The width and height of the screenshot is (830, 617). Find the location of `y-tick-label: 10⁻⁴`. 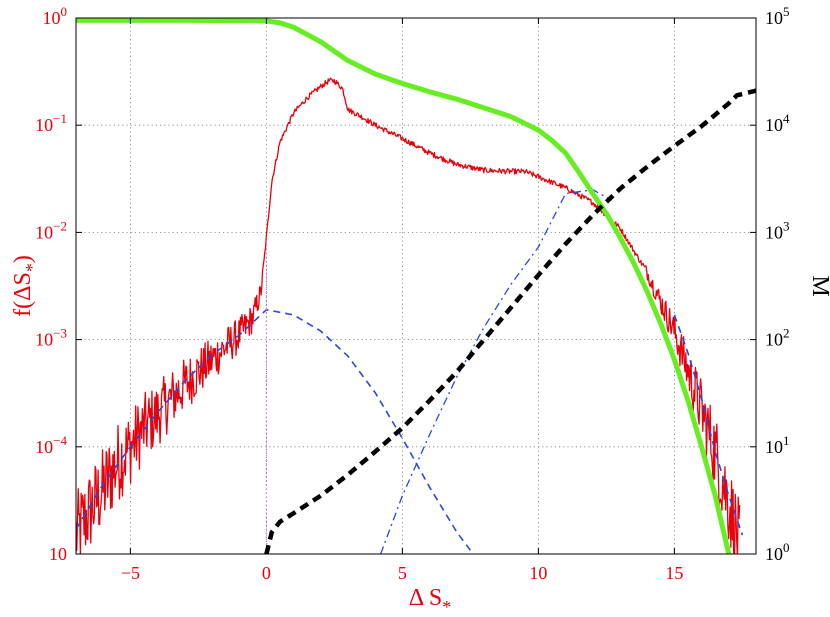

y-tick-label: 10⁻⁴ is located at coordinates (51, 445).